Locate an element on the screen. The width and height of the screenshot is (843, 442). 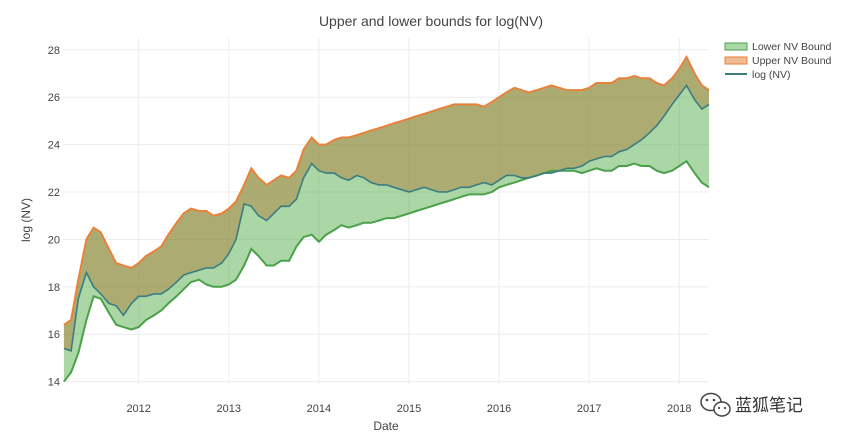
legend-label-upper: Upper NV Bound is located at coordinates (792, 61).